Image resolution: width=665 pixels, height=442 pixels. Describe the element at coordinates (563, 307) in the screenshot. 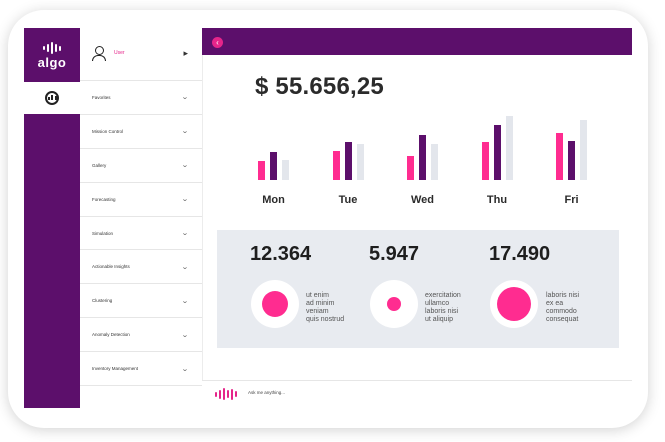

I see `stat-description: laboris nisi ex ea commodo consequat` at that location.